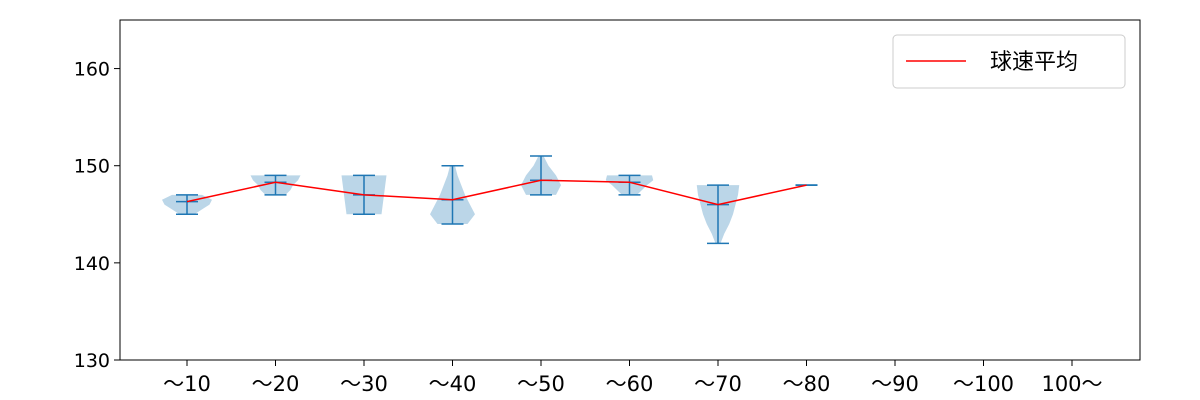  Describe the element at coordinates (364, 384) in the screenshot. I see `x-tick-label: ～30` at that location.